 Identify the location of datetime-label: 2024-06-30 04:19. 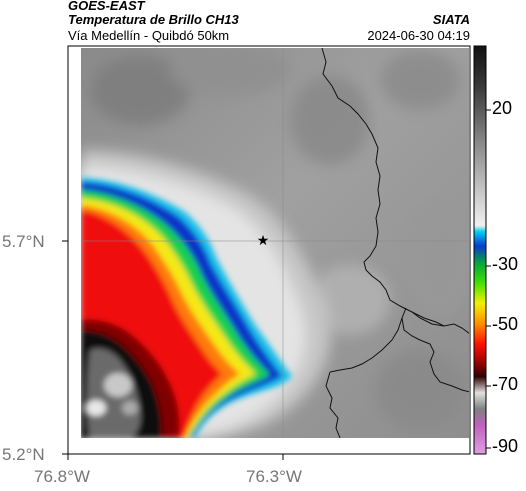
(418, 35).